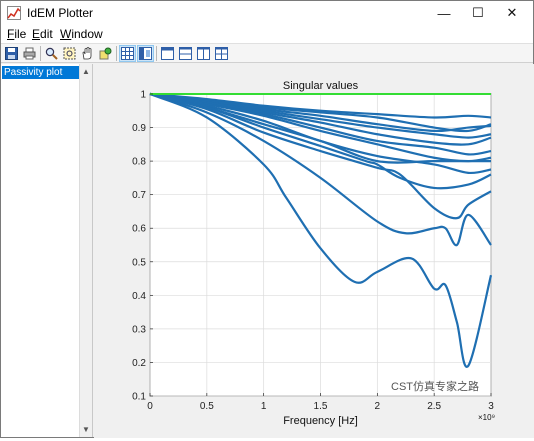 This screenshot has width=534, height=441. What do you see at coordinates (207, 406) in the screenshot?
I see `x-tick-label: 0.5` at bounding box center [207, 406].